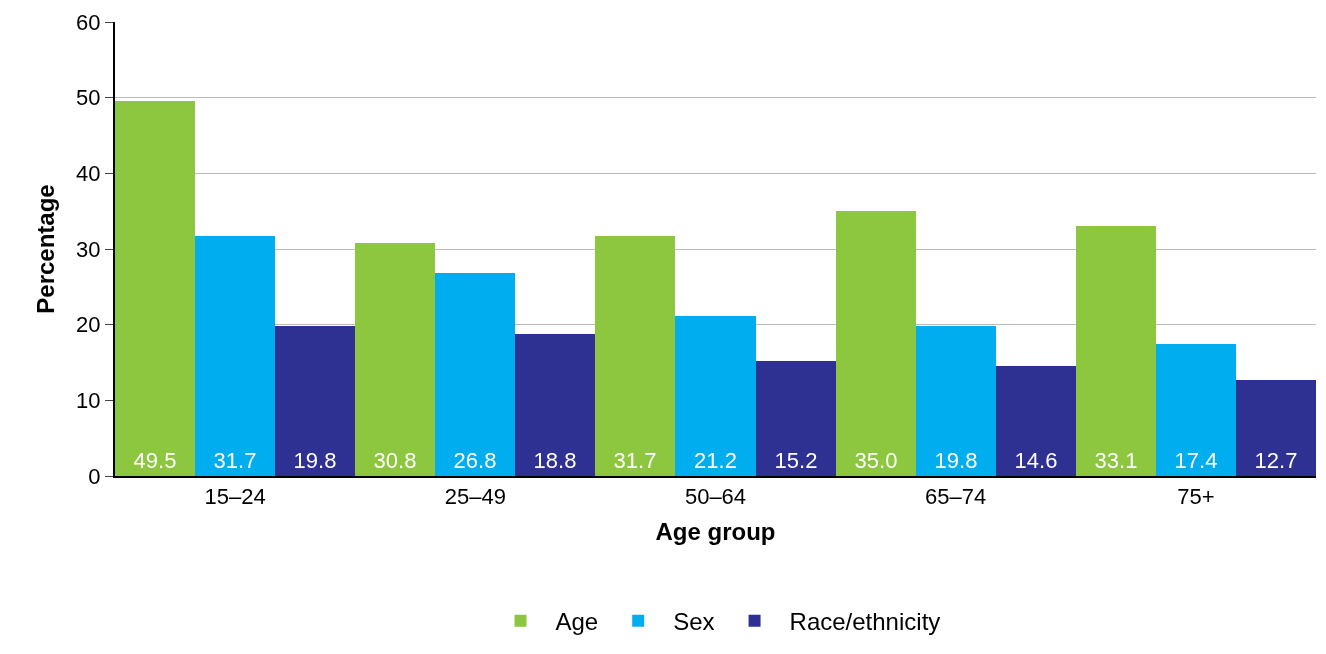  What do you see at coordinates (956, 497) in the screenshot?
I see `x-tick-label: 65–74` at bounding box center [956, 497].